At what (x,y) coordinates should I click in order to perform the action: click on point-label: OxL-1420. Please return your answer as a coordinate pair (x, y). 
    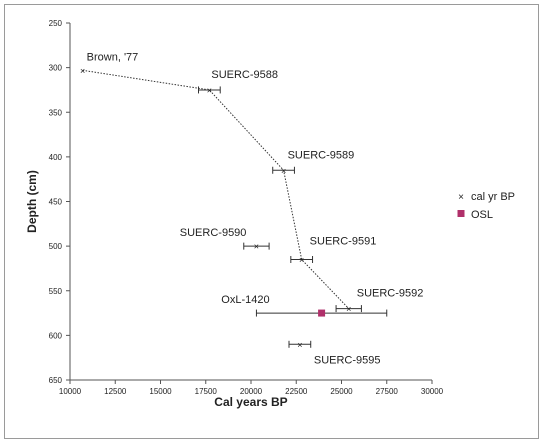
    Looking at the image, I should click on (245, 300).